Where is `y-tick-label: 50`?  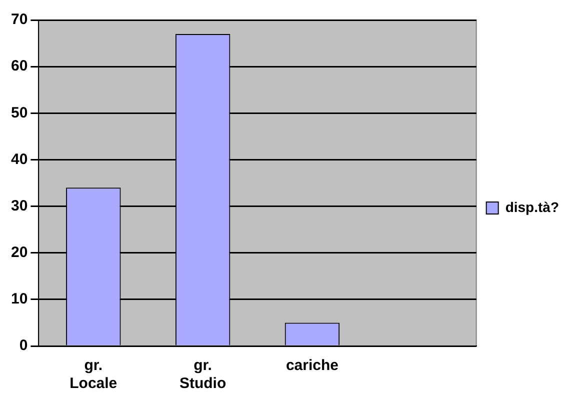 y-tick-label: 50 is located at coordinates (19, 113).